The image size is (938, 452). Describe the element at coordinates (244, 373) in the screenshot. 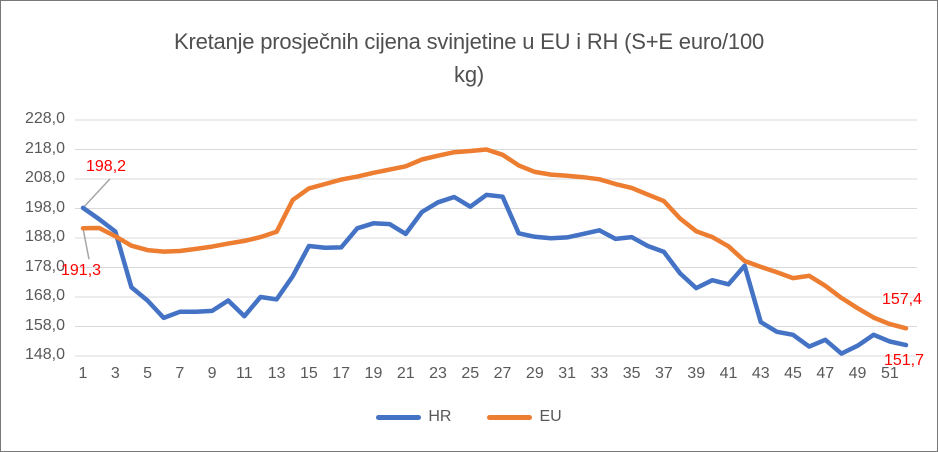

I see `x-tick-label: 11` at that location.